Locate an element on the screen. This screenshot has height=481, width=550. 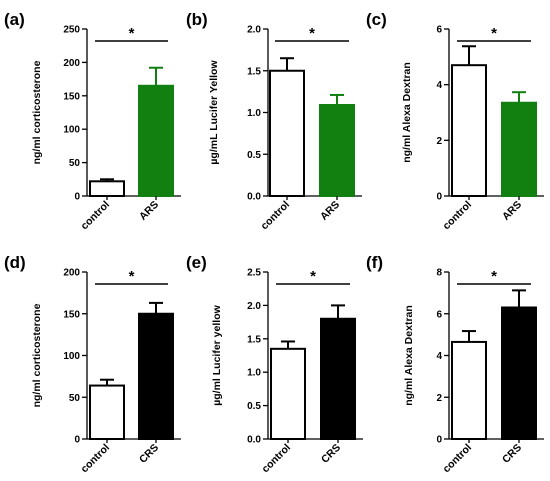
panel-label: (a) is located at coordinates (14, 19).